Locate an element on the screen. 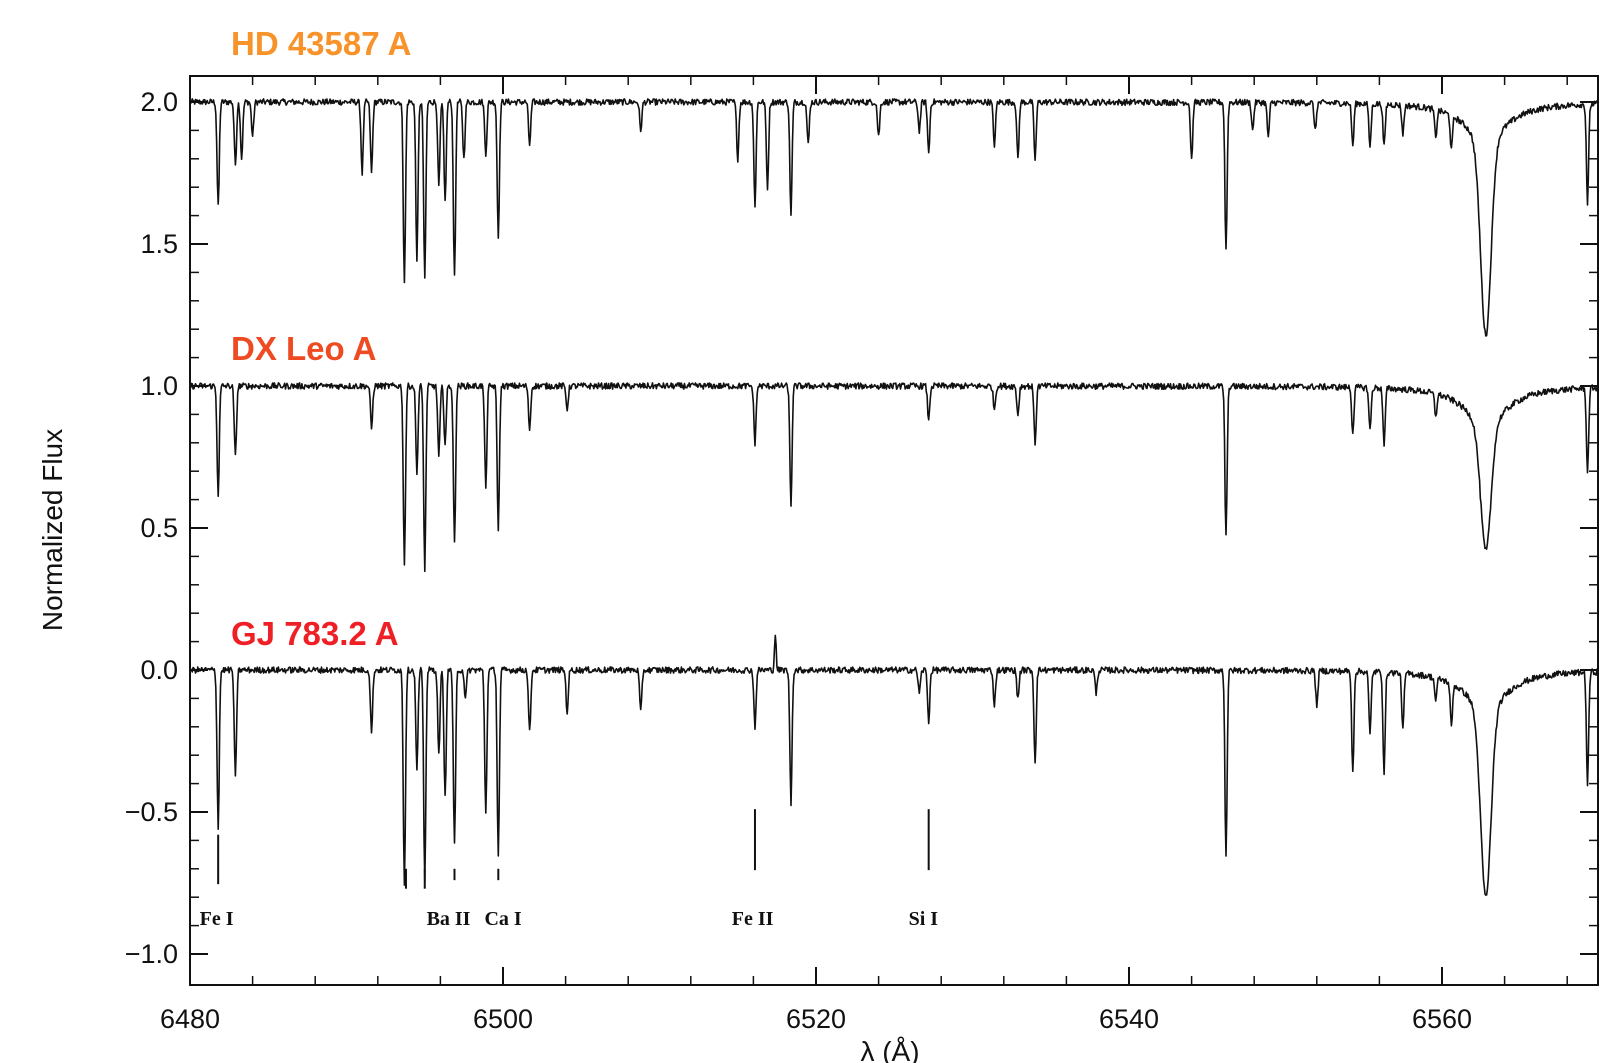  x-tick-label: 6480 is located at coordinates (190, 1019).